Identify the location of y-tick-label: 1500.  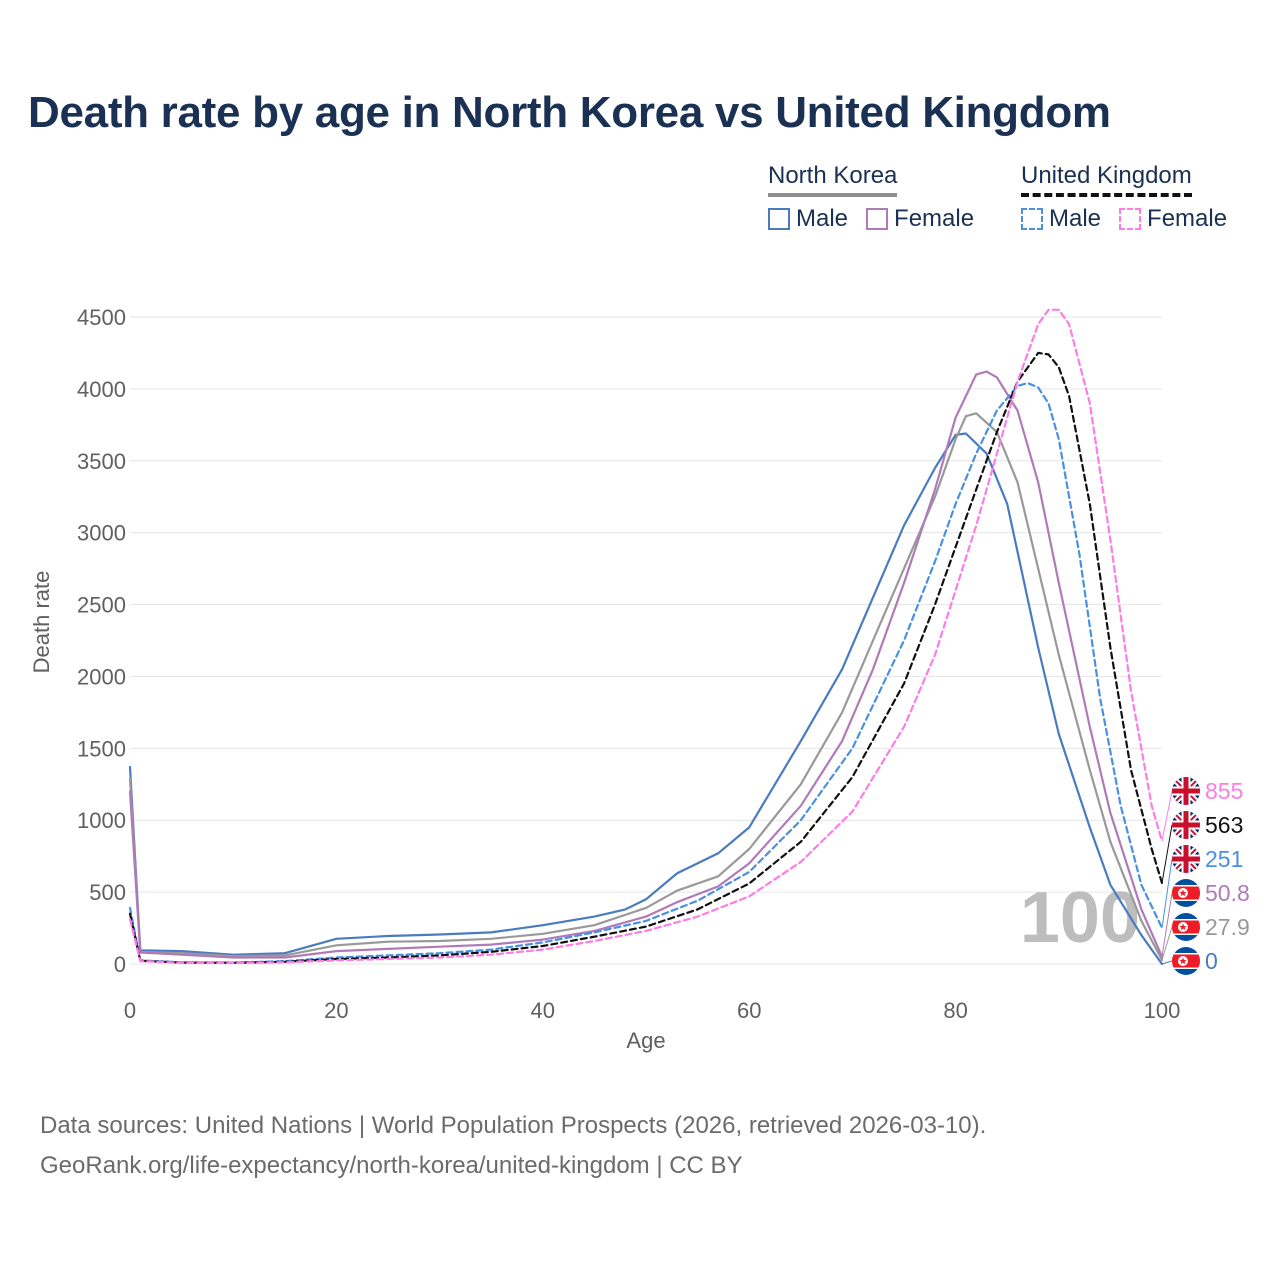
(101, 748).